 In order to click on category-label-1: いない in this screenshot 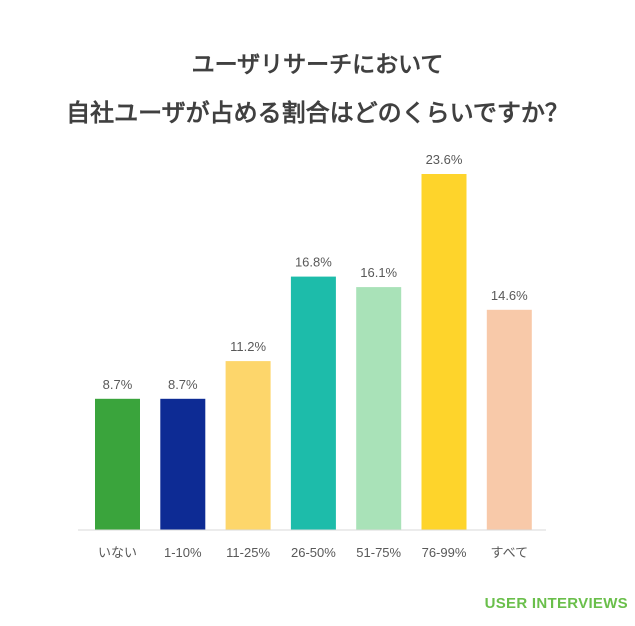, I will do `click(117, 552)`.